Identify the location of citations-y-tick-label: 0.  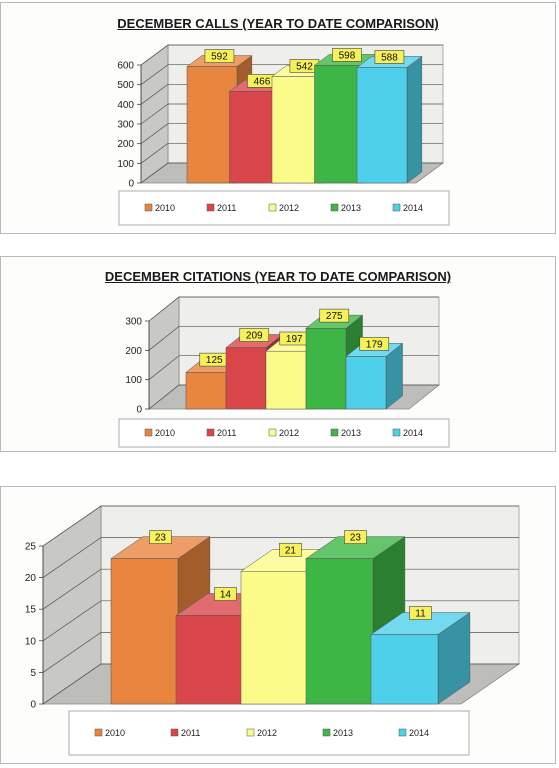
(139, 410).